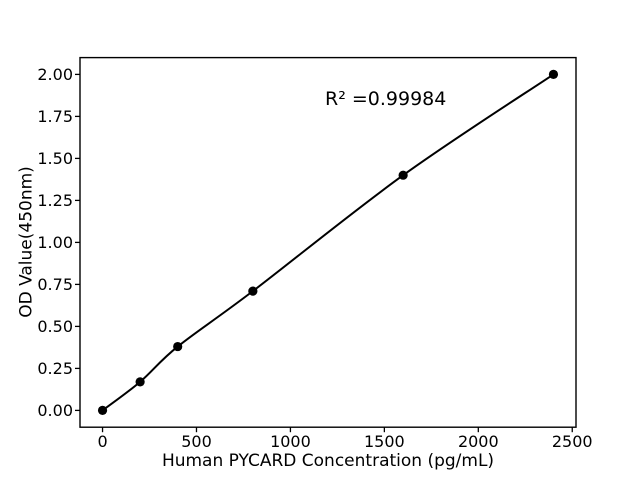  I want to click on y-tick-label: 1.50, so click(55, 158).